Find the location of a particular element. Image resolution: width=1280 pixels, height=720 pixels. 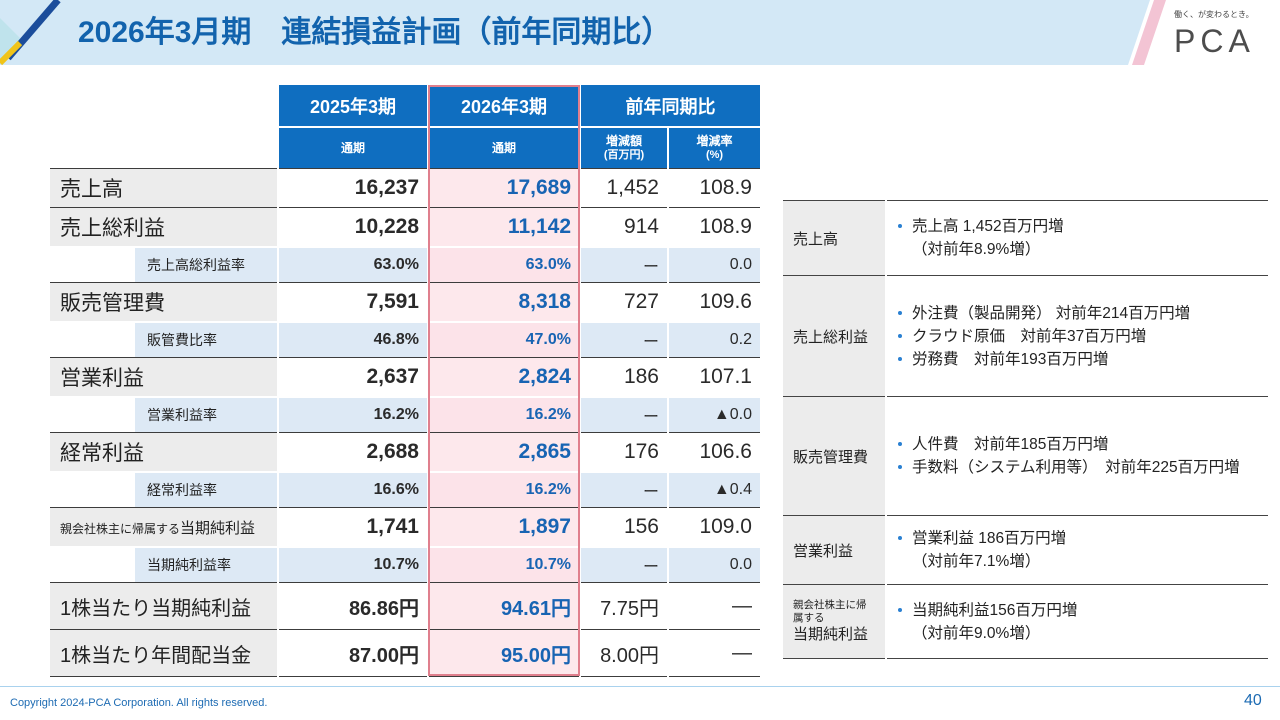

yoy-change-value: 176 is located at coordinates (623, 452).